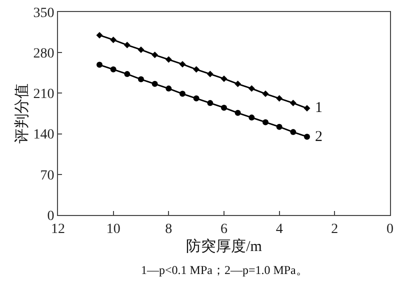 This screenshot has height=285, width=400. Describe the element at coordinates (43, 94) in the screenshot. I see `y-tick-label: 210` at that location.